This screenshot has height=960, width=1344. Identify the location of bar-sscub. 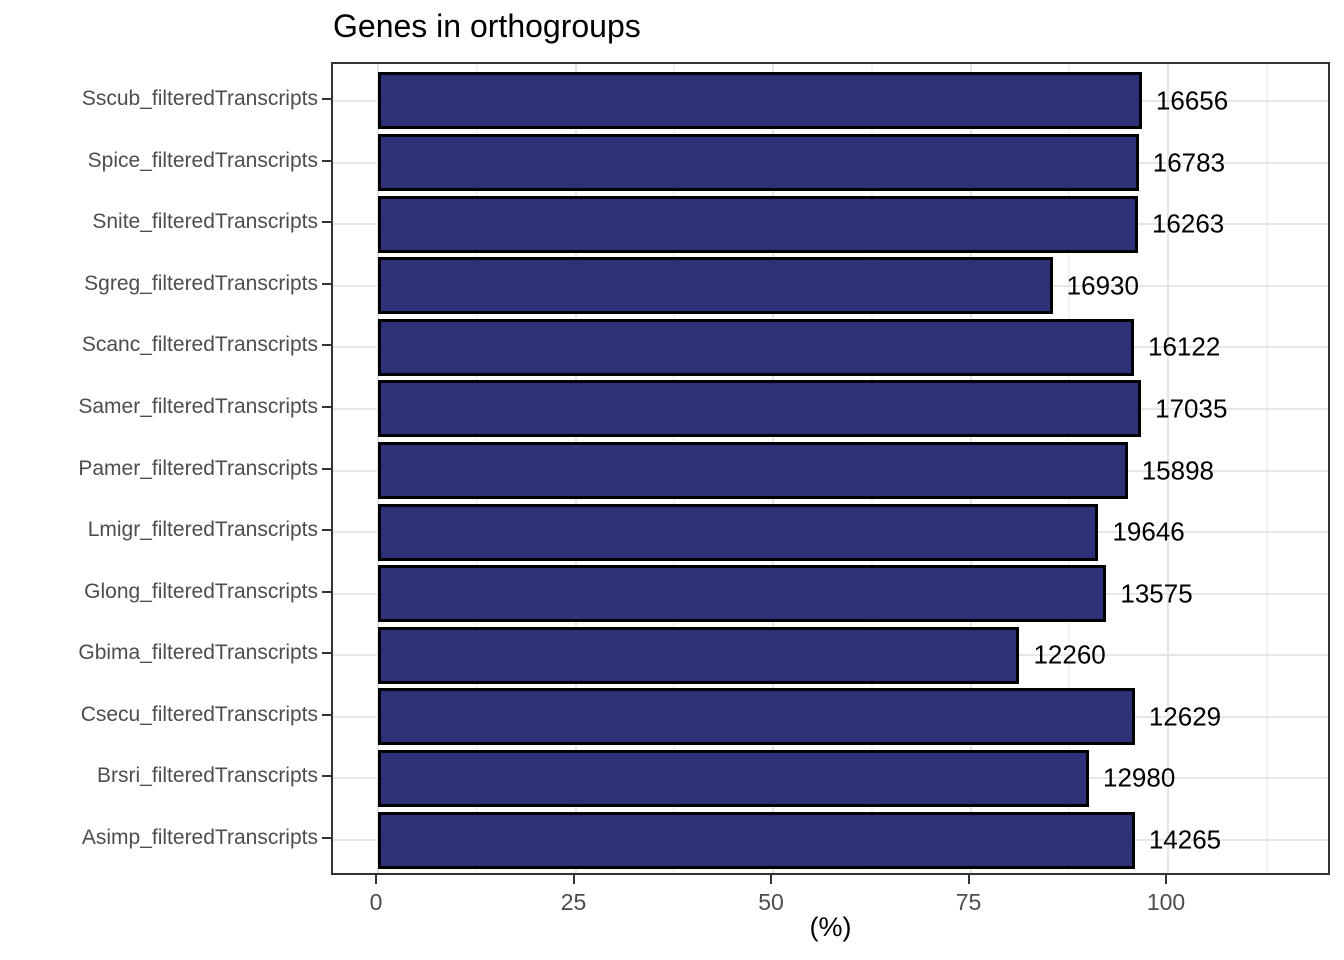
(760, 101).